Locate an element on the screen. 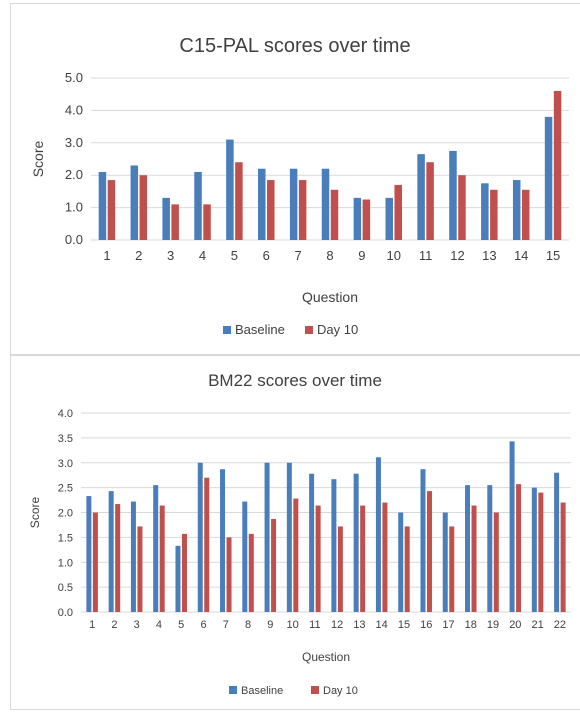 This screenshot has height=714, width=580. bar-baseline-q14 is located at coordinates (516, 210).